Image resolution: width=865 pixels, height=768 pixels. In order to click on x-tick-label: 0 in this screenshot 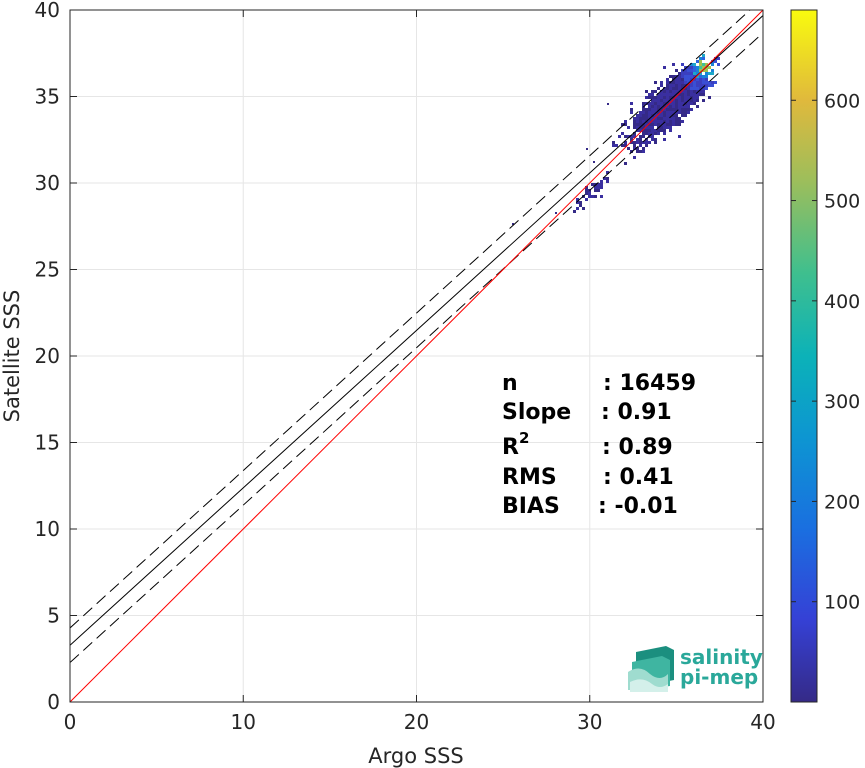, I will do `click(70, 722)`.